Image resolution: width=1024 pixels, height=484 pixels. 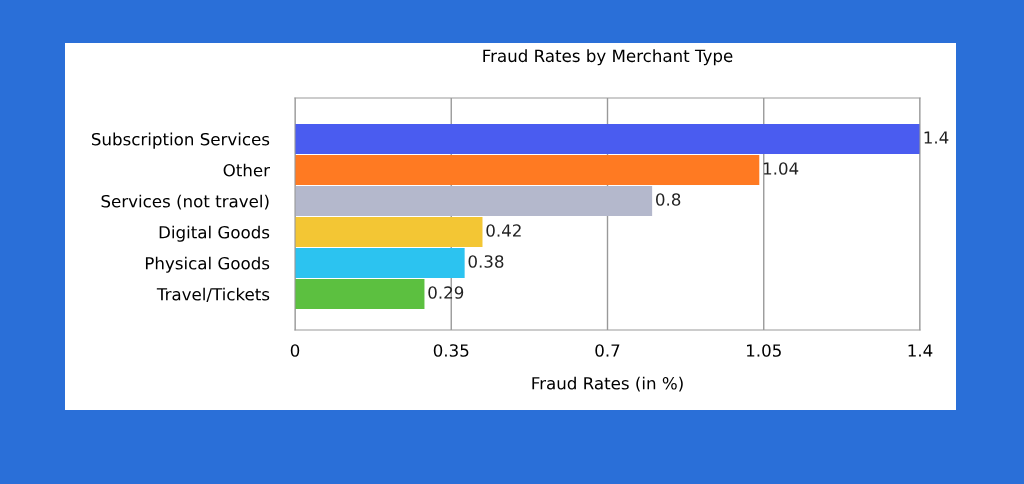 I want to click on y-tick-label: Travel/Tickets, so click(x=213, y=294).